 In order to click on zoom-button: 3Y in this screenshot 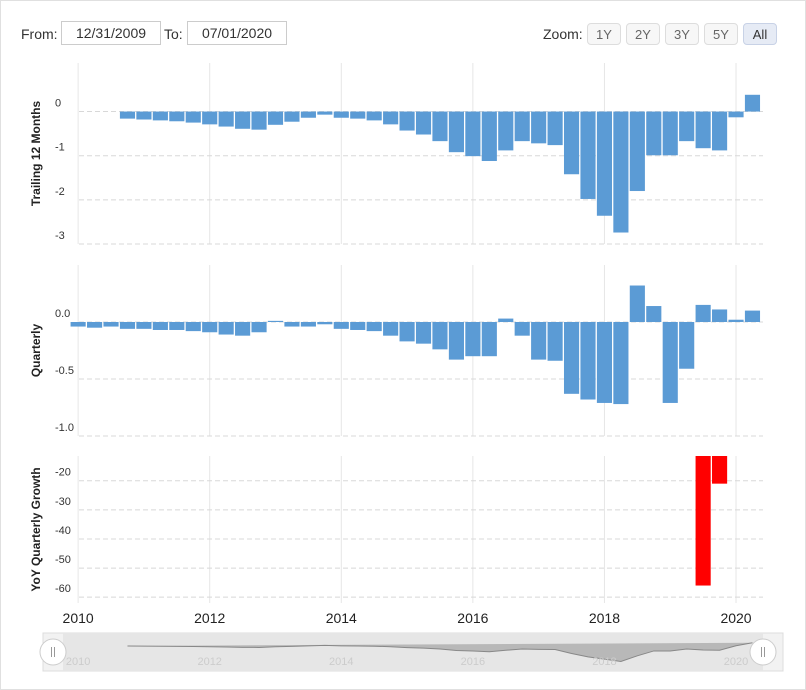, I will do `click(682, 34)`.